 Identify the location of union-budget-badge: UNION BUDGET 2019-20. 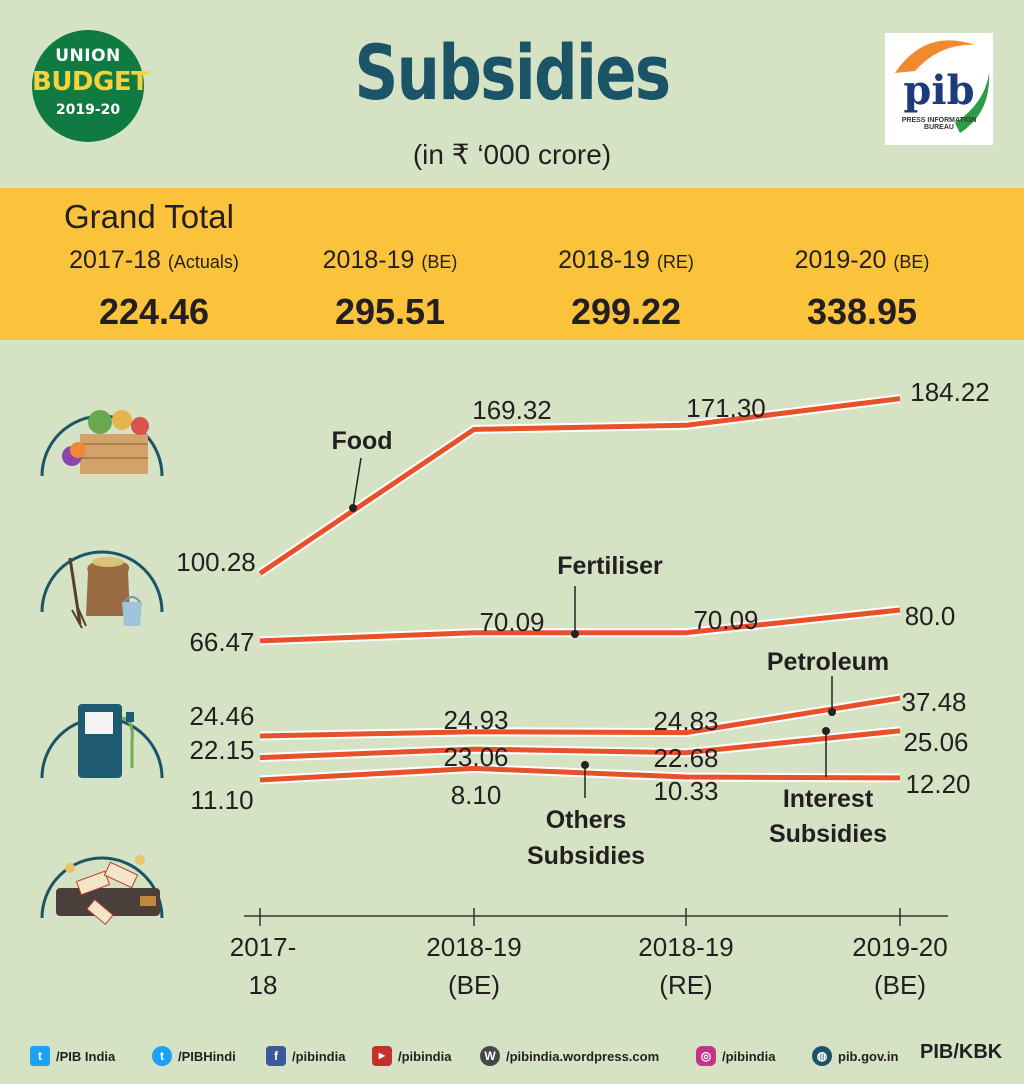
(90, 86).